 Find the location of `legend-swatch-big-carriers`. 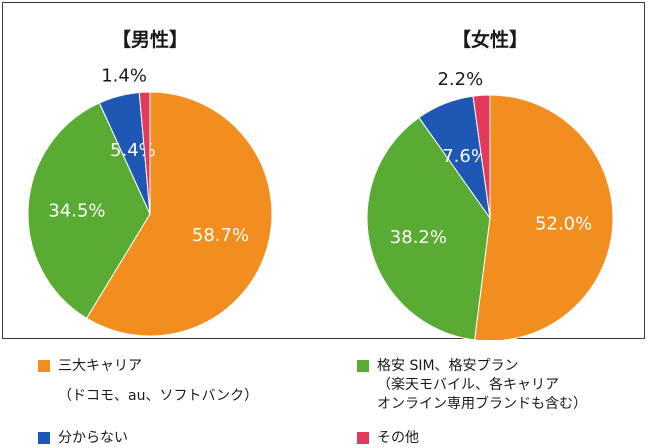

legend-swatch-big-carriers is located at coordinates (44, 366).